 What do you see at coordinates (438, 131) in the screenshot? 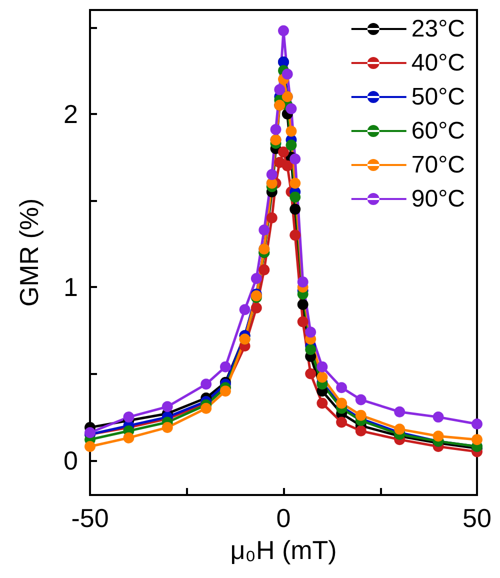
I see `legend-label: 60°C` at bounding box center [438, 131].